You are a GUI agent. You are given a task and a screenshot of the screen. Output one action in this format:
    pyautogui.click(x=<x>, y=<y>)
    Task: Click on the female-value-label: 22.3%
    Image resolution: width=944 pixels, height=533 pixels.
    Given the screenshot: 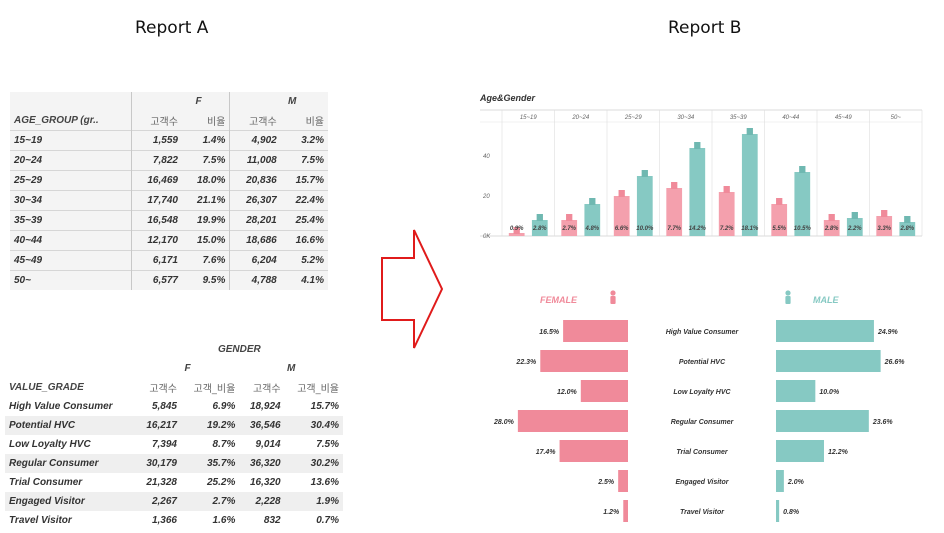 What is the action you would take?
    pyautogui.click(x=526, y=362)
    